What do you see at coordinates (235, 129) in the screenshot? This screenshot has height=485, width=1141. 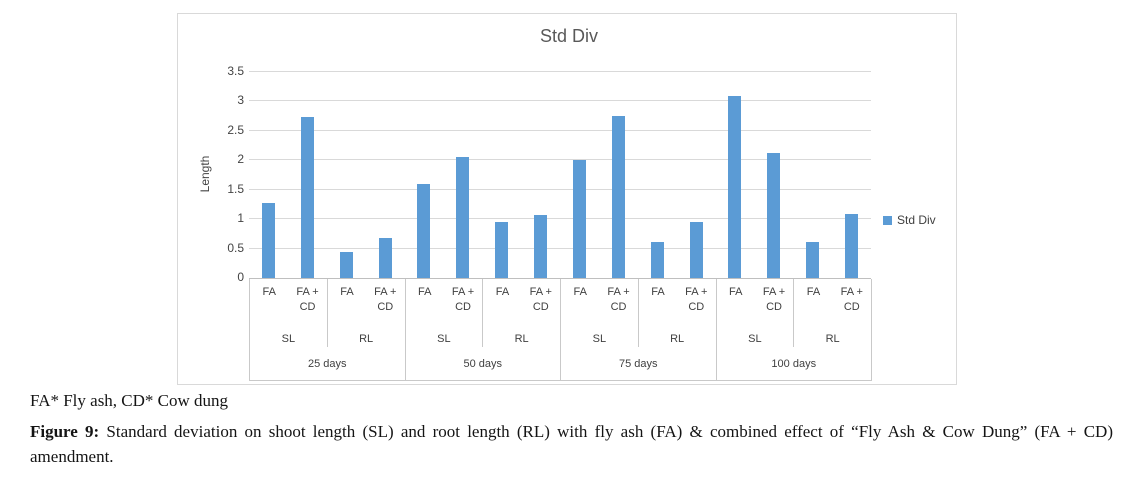 I see `y-tick-label-2.5: 2.5` at bounding box center [235, 129].